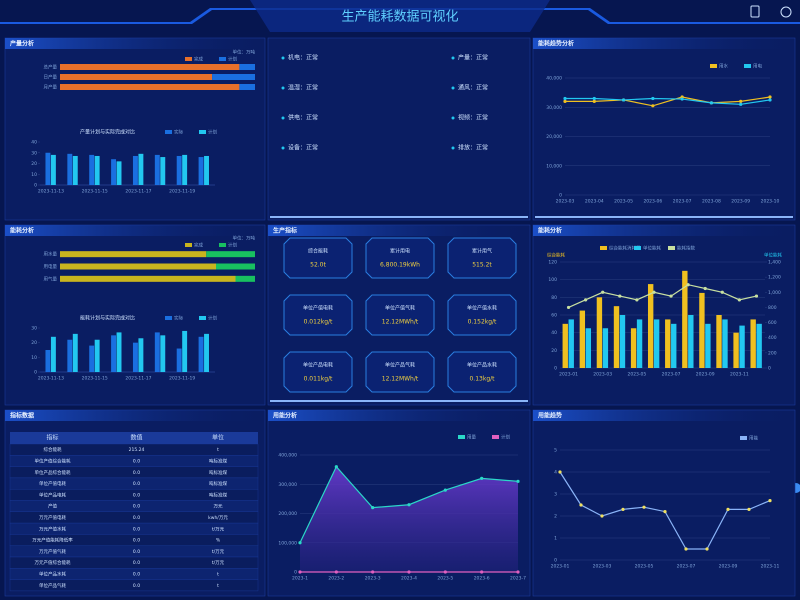 This screenshot has height=600, width=800. Describe the element at coordinates (51, 379) in the screenshot. I see `x-tick-label: 2023-11-13` at that location.